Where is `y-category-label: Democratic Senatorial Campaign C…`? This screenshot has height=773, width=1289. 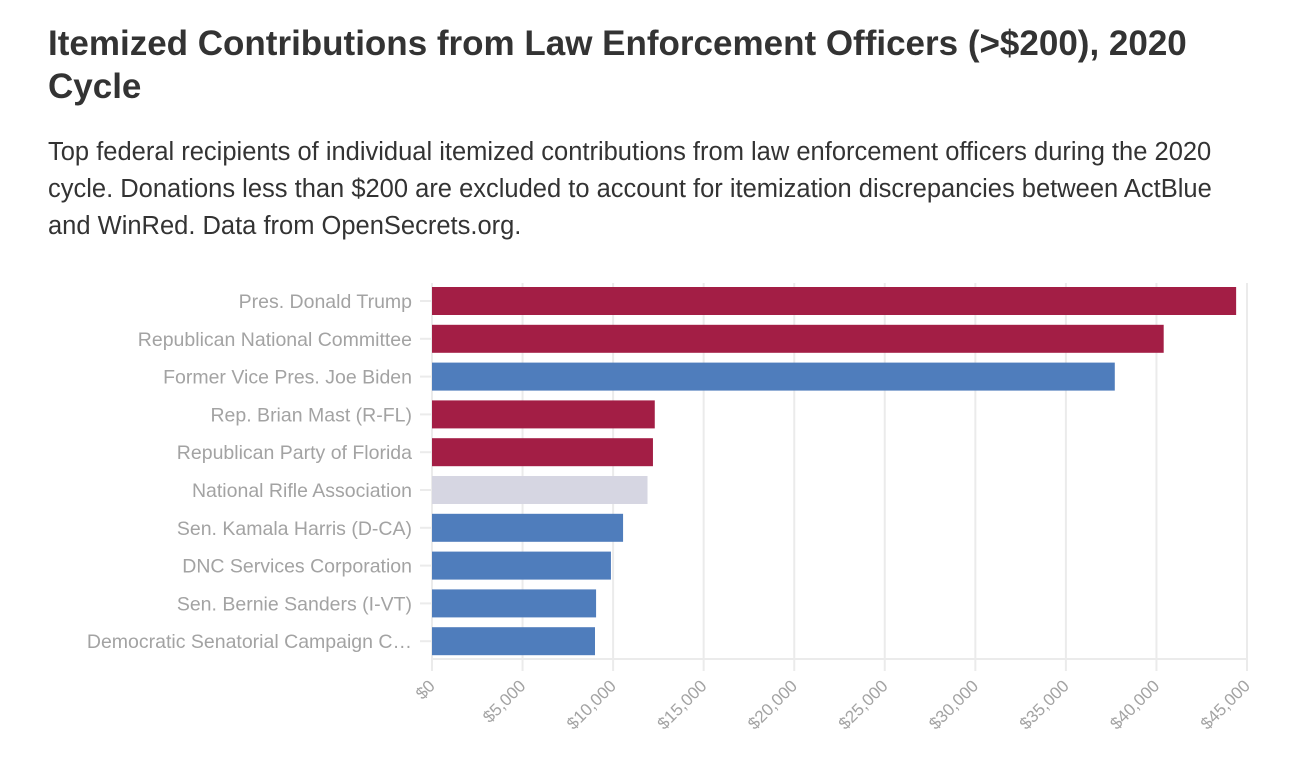
y-category-label: Democratic Senatorial Campaign C… is located at coordinates (249, 642).